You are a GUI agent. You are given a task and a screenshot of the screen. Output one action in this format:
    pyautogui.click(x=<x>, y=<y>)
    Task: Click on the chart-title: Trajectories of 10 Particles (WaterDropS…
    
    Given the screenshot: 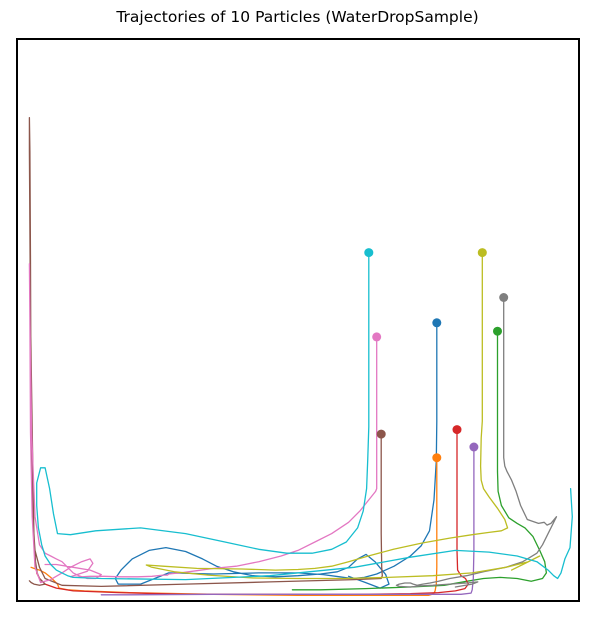 What is the action you would take?
    pyautogui.click(x=297, y=17)
    